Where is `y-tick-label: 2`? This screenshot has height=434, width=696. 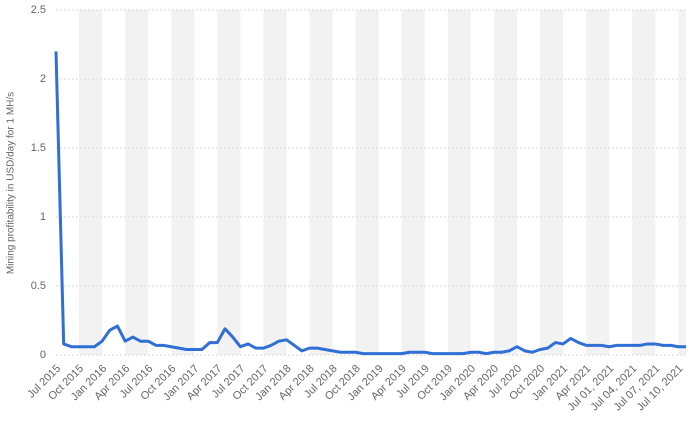 y-tick-label: 2 is located at coordinates (43, 79).